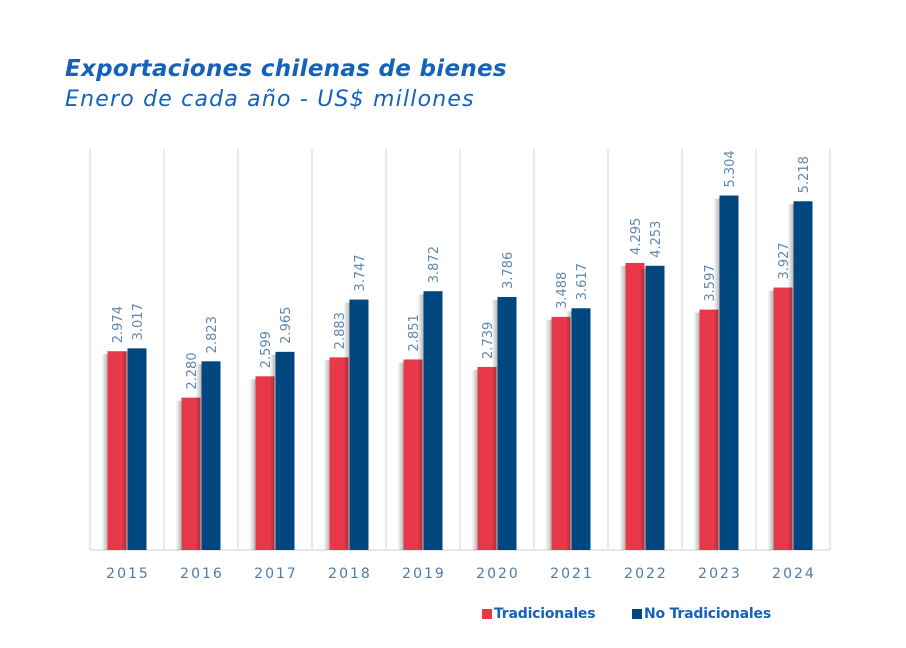 This screenshot has width=906, height=648. Describe the element at coordinates (359, 424) in the screenshot. I see `bar-no-tradicionales-2018` at that location.